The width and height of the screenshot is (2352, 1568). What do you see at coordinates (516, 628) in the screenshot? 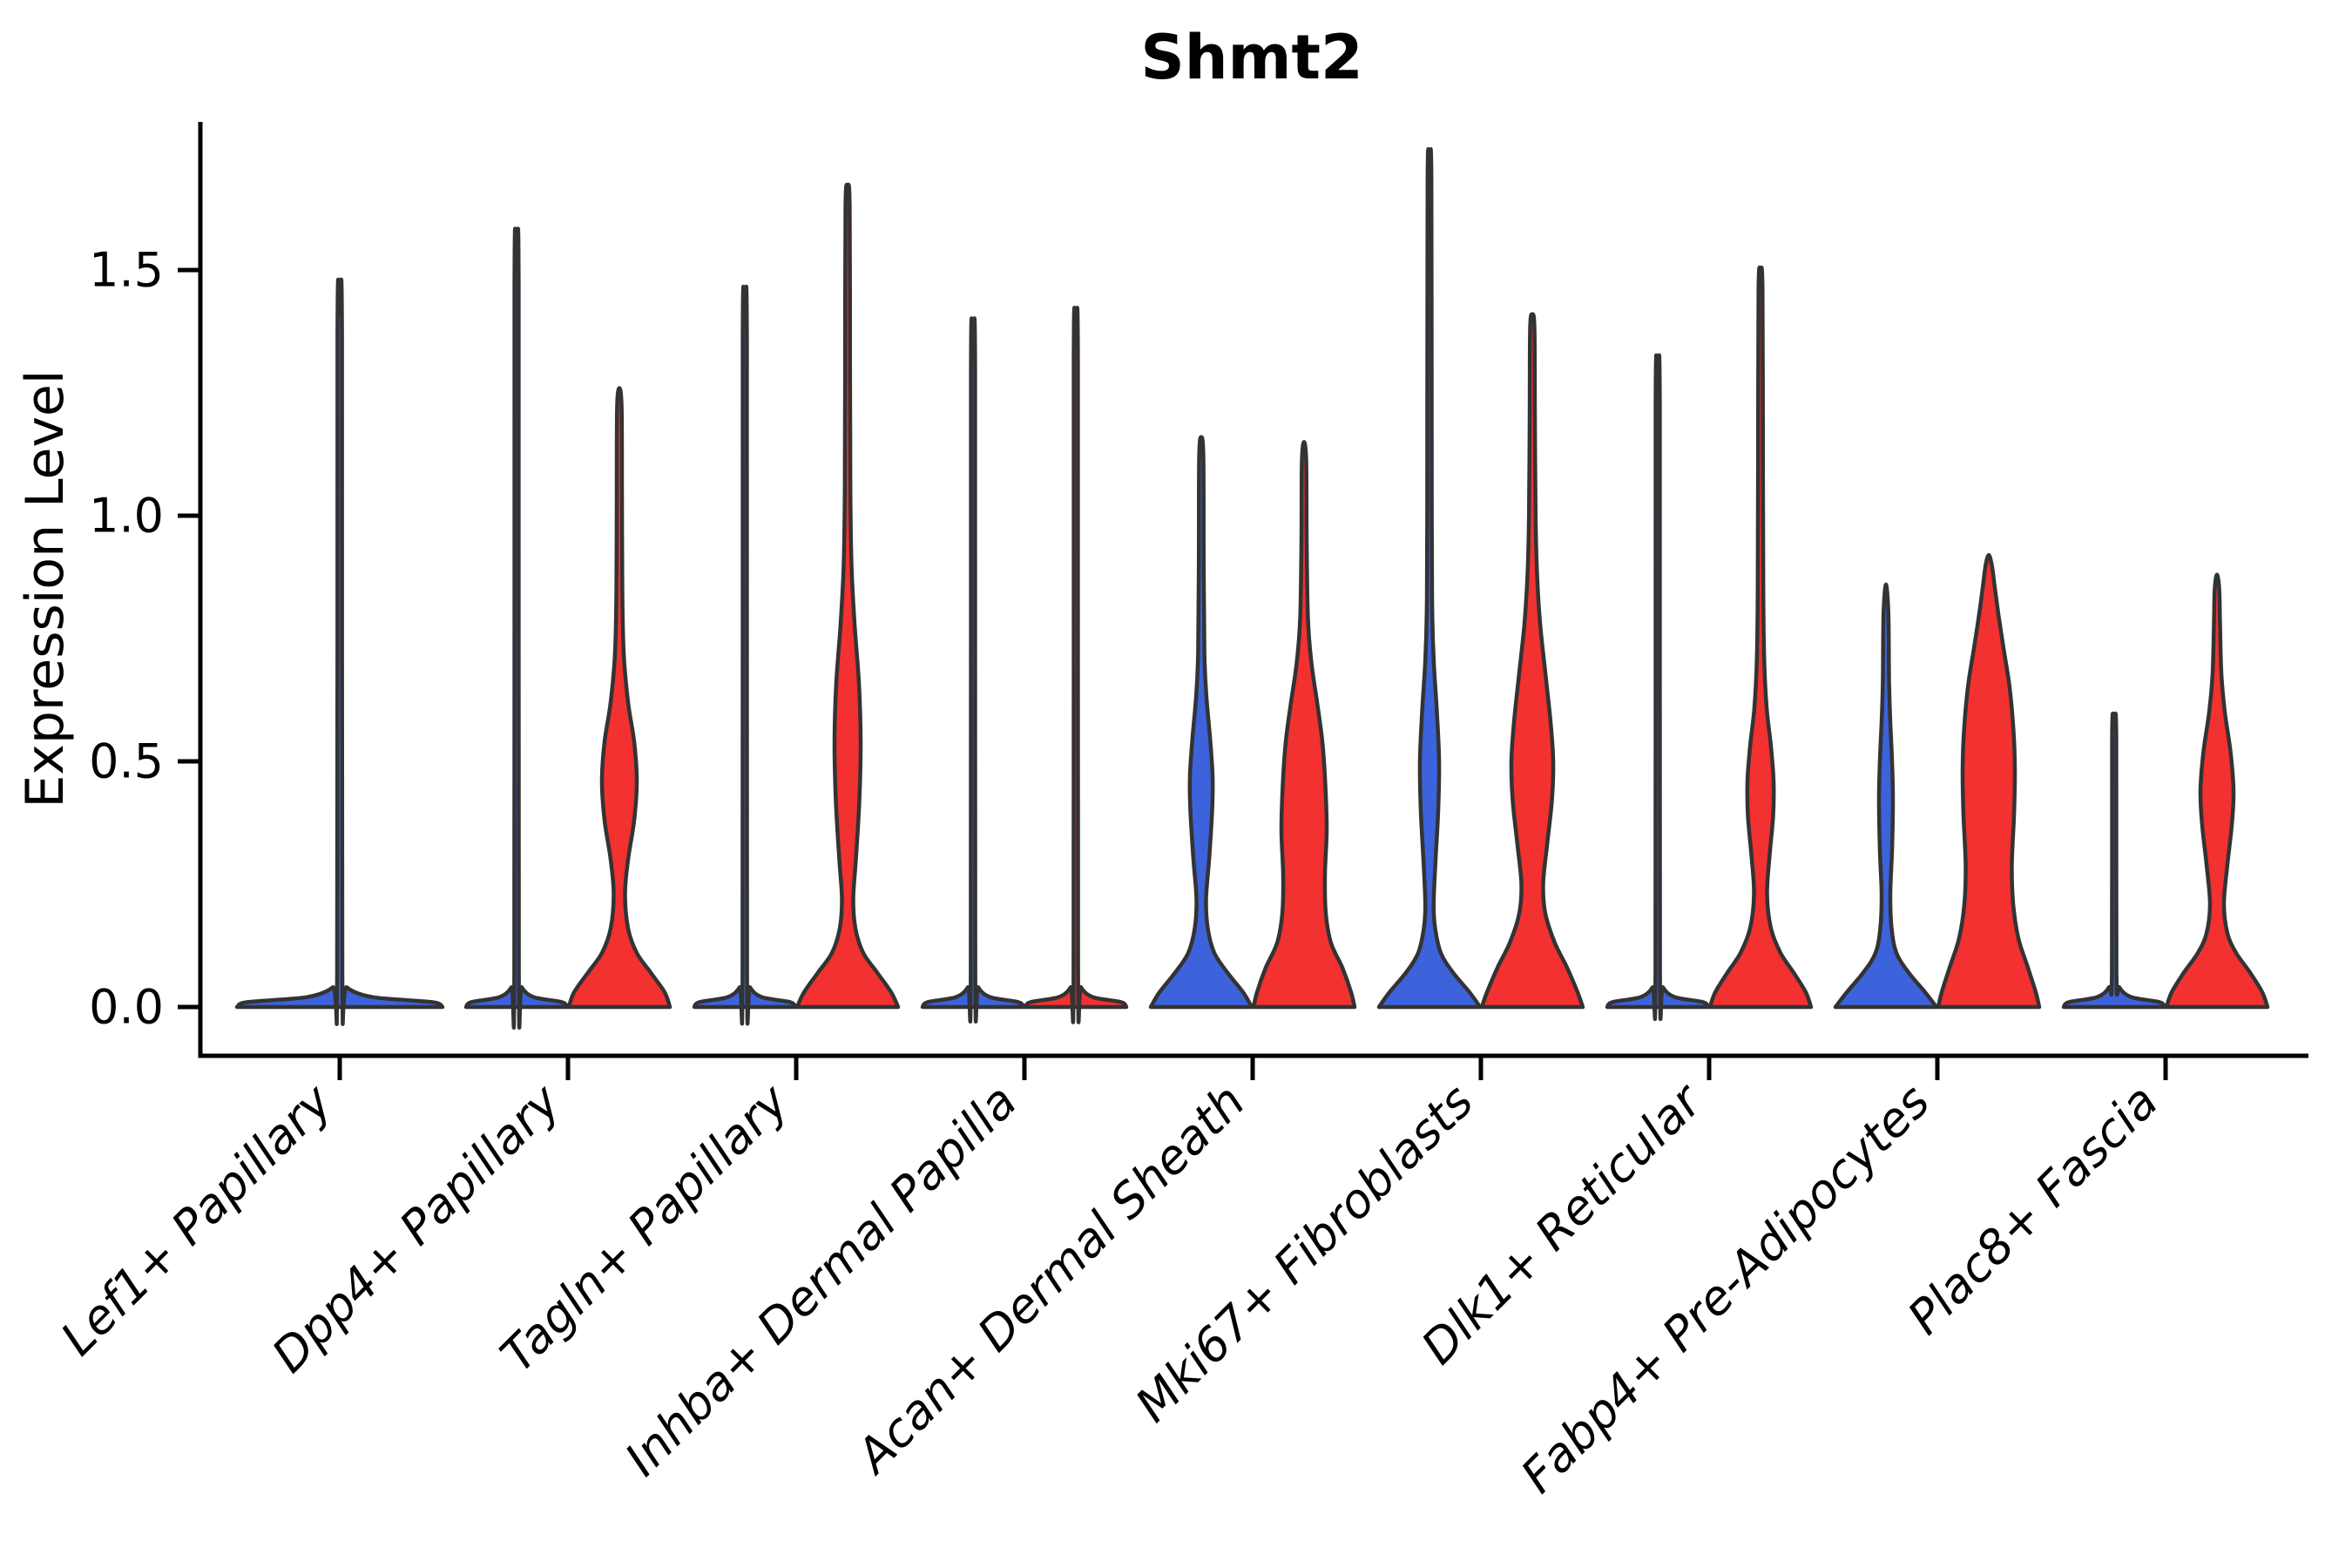
I see `violin-2-blue` at bounding box center [516, 628].